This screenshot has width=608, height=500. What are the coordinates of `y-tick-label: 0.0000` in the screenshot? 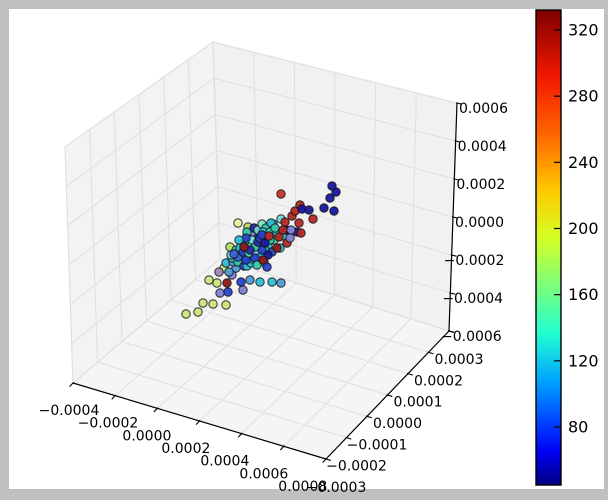 It's located at (397, 424).